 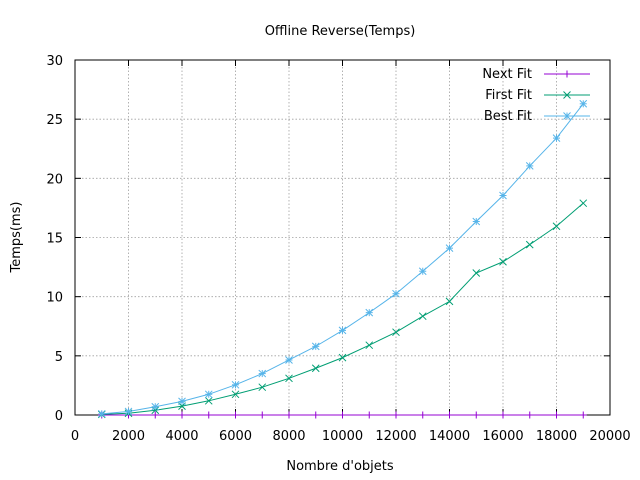 I want to click on x-tick-label: 2000, so click(x=128, y=436).